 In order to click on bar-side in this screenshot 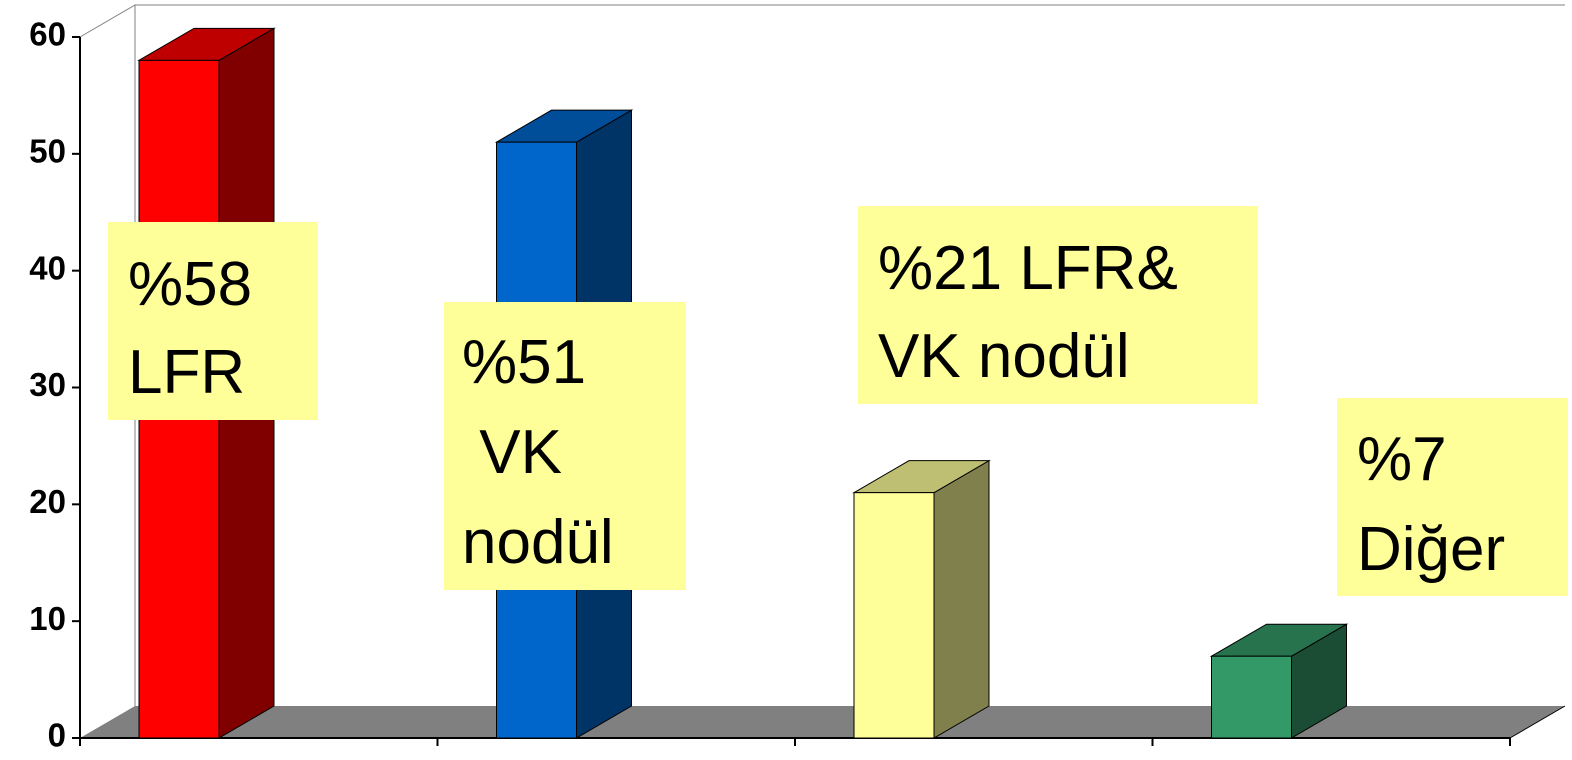, I will do `click(961, 599)`.